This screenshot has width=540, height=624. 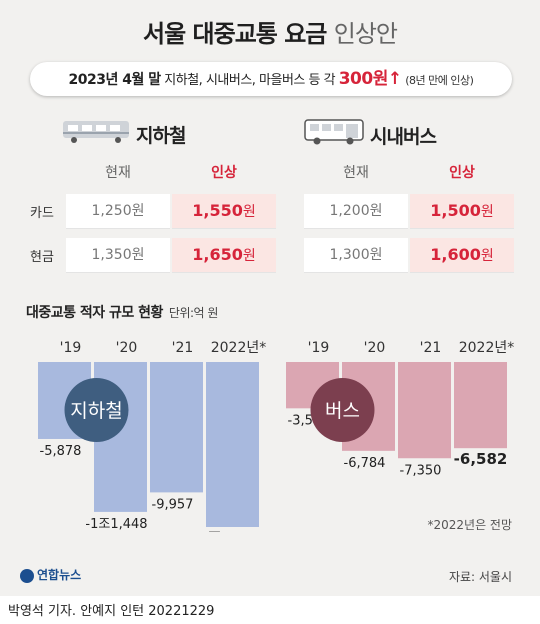 What do you see at coordinates (455, 210) in the screenshot?
I see `bus-card-raised-value: 1,500` at bounding box center [455, 210].